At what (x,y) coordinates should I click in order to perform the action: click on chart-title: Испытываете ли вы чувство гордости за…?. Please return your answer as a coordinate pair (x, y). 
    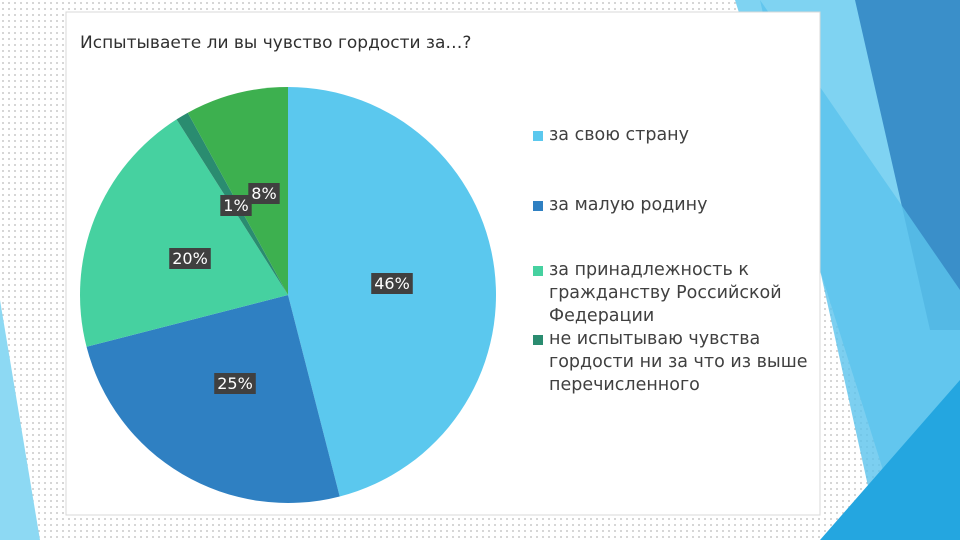
    Looking at the image, I should click on (275, 43).